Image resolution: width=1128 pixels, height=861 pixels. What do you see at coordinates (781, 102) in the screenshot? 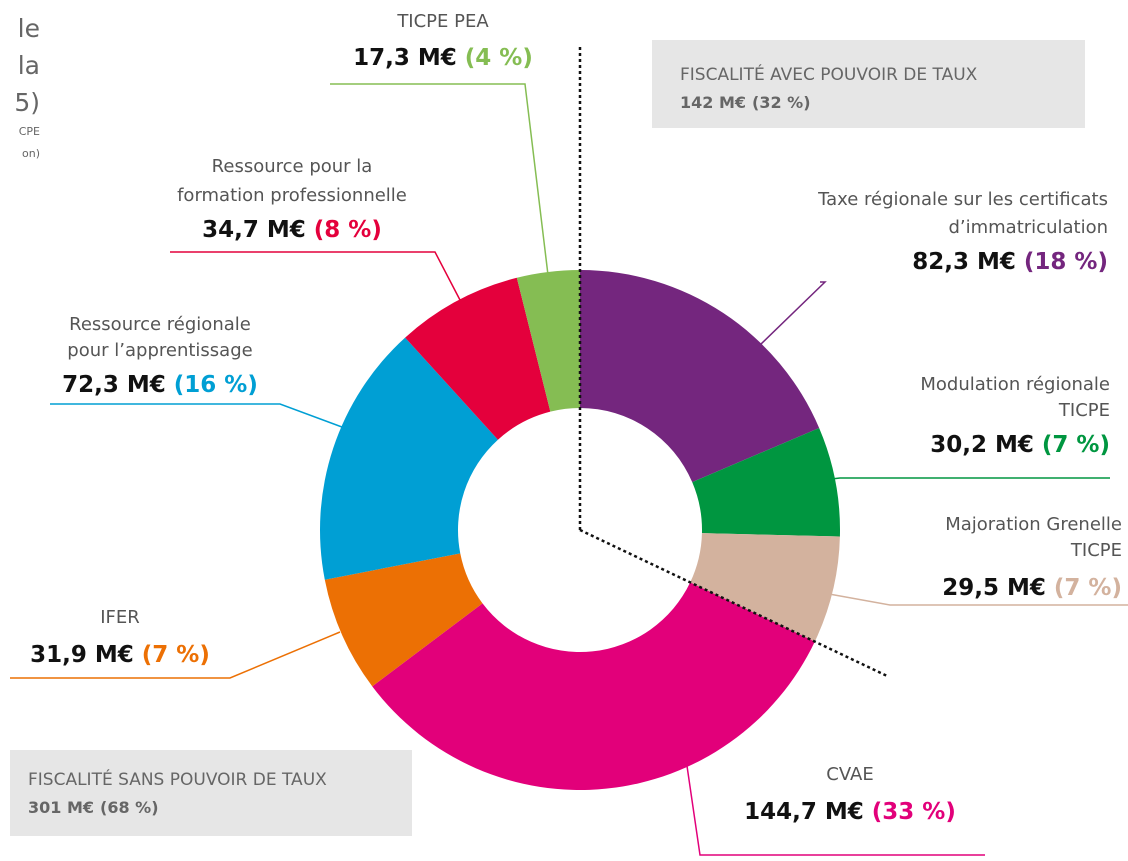
I see `group-percent-label: (32 %)` at bounding box center [781, 102].